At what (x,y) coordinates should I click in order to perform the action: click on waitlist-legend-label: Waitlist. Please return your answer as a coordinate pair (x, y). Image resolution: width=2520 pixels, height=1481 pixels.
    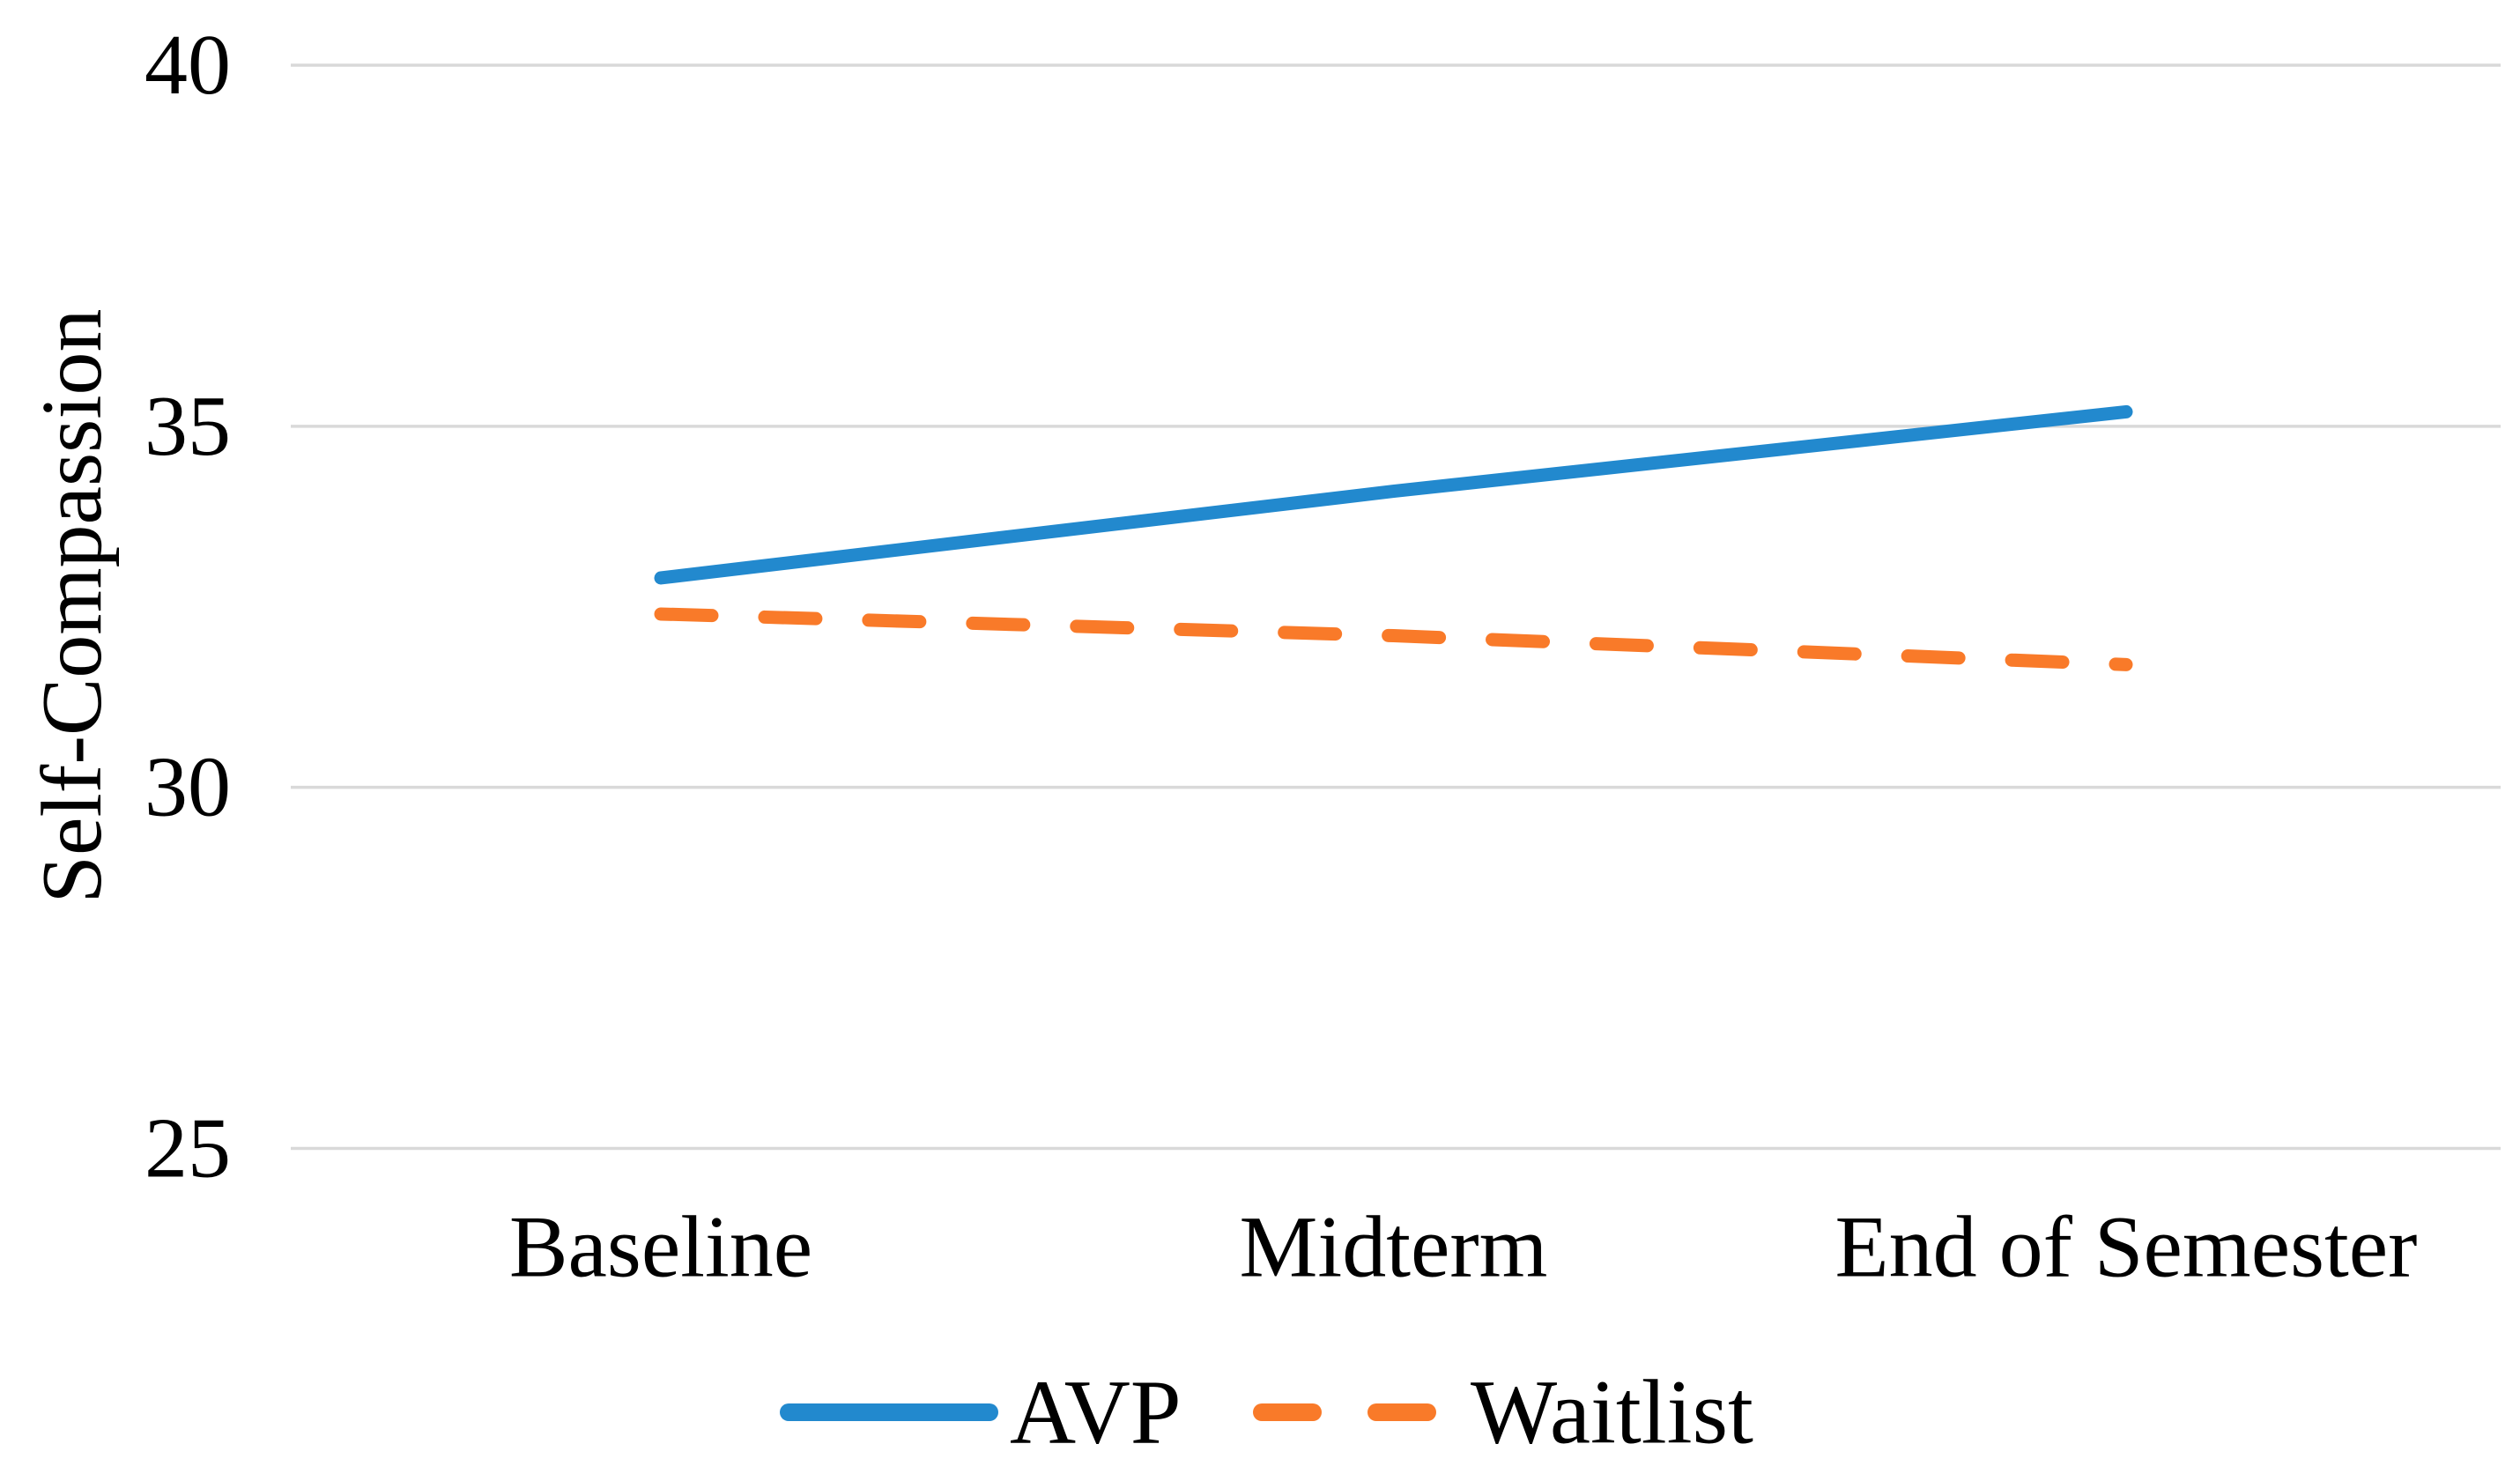
    Looking at the image, I should click on (1612, 1413).